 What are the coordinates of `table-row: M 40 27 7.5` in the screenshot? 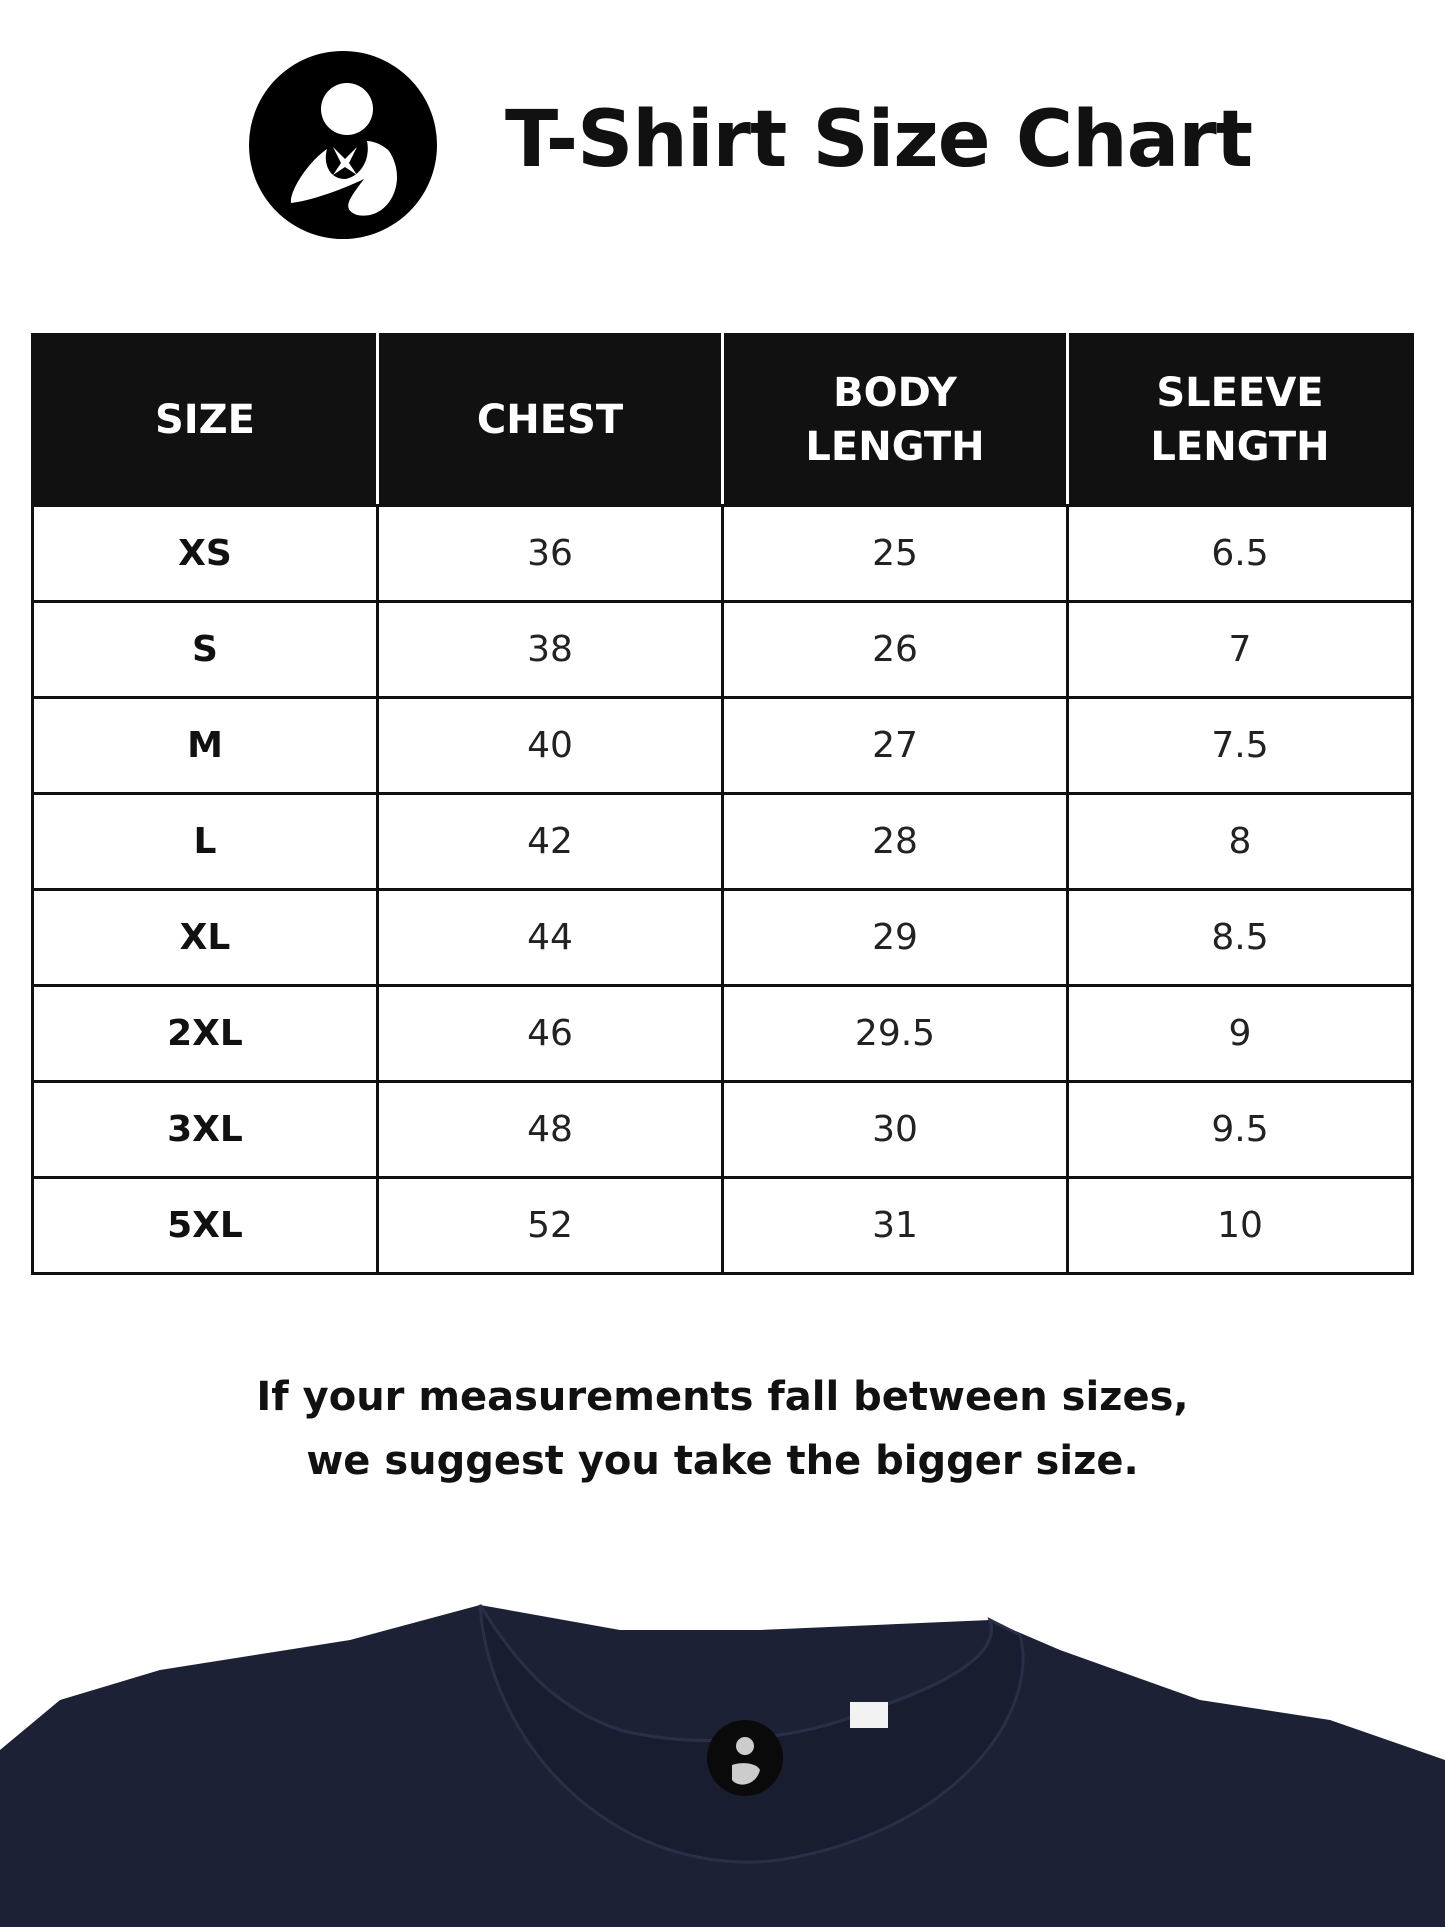 It's located at (722, 745).